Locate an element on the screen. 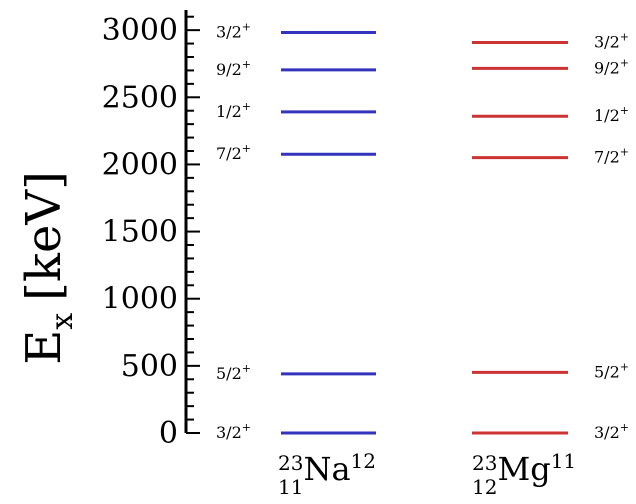 This screenshot has height=504, width=636. y-tick-label: 1000 is located at coordinates (140, 299).